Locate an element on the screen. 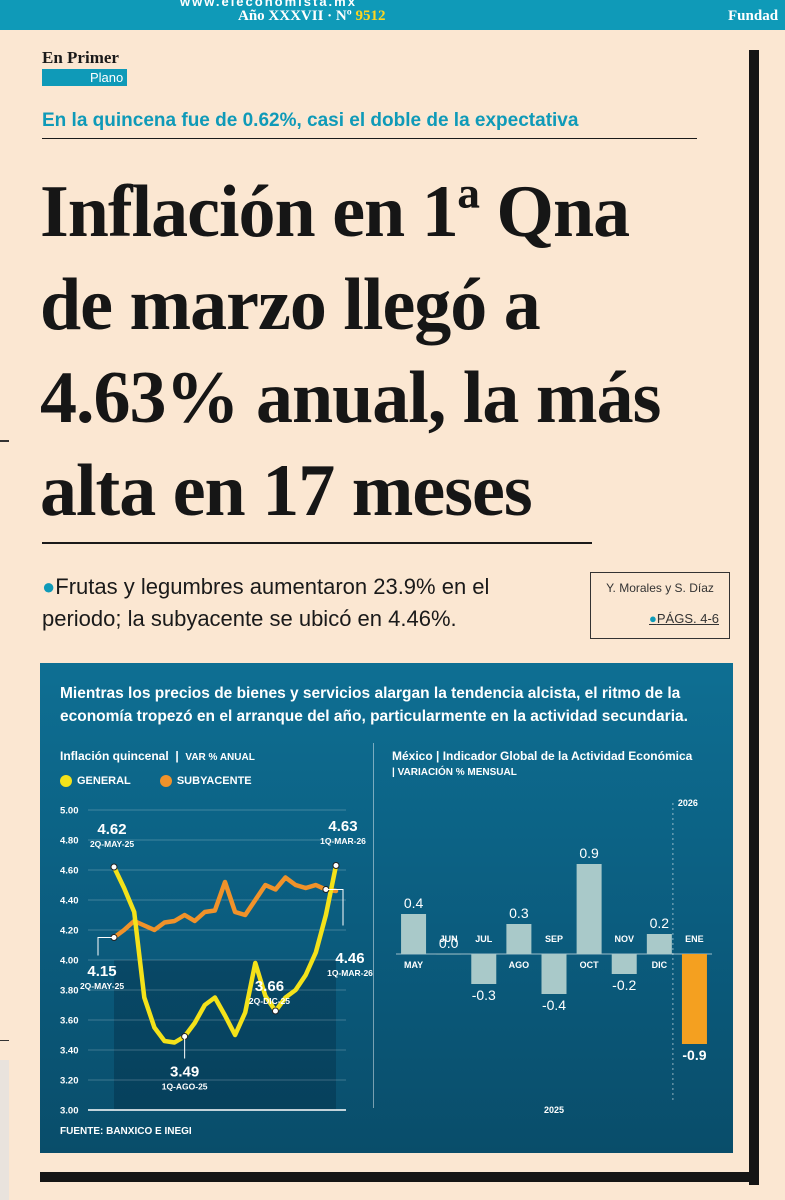  issue-info: Año XXXVII · Nº 9512 is located at coordinates (311, 16).